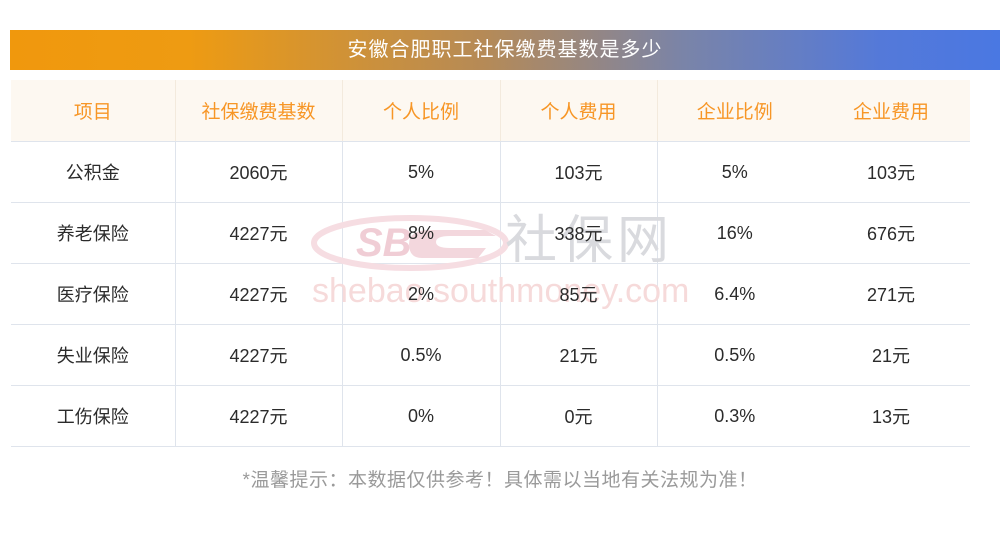 Image resolution: width=1000 pixels, height=551 pixels. I want to click on cell-item: 公积金, so click(93, 172).